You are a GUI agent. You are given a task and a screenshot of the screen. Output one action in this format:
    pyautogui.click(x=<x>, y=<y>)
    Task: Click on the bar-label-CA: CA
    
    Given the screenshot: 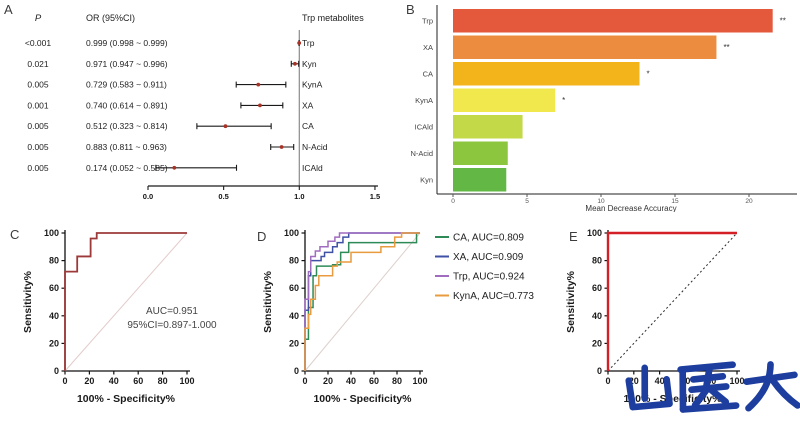 What is the action you would take?
    pyautogui.click(x=428, y=73)
    